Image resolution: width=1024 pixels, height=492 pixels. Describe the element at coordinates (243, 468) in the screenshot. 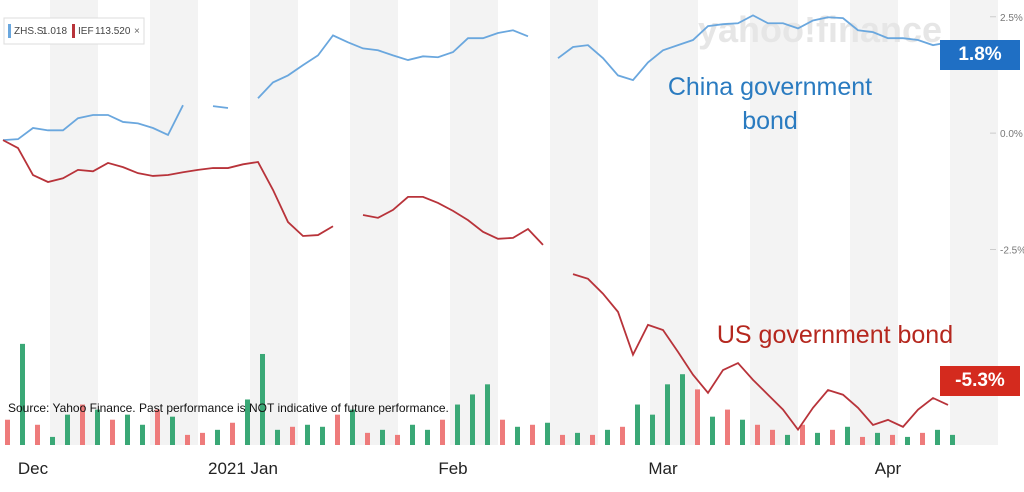

I see `x-tick-label: 2021 Jan` at that location.